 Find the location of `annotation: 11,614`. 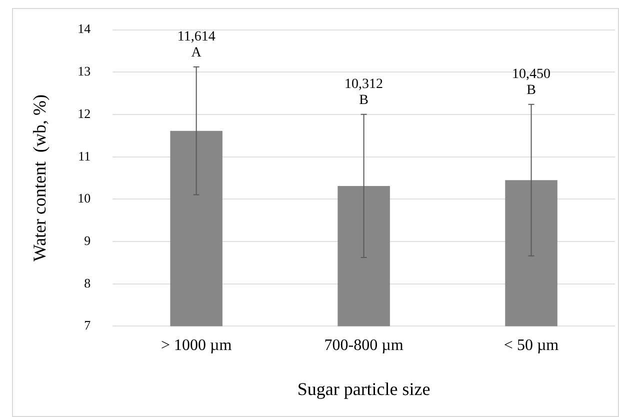

annotation: 11,614 is located at coordinates (196, 37).